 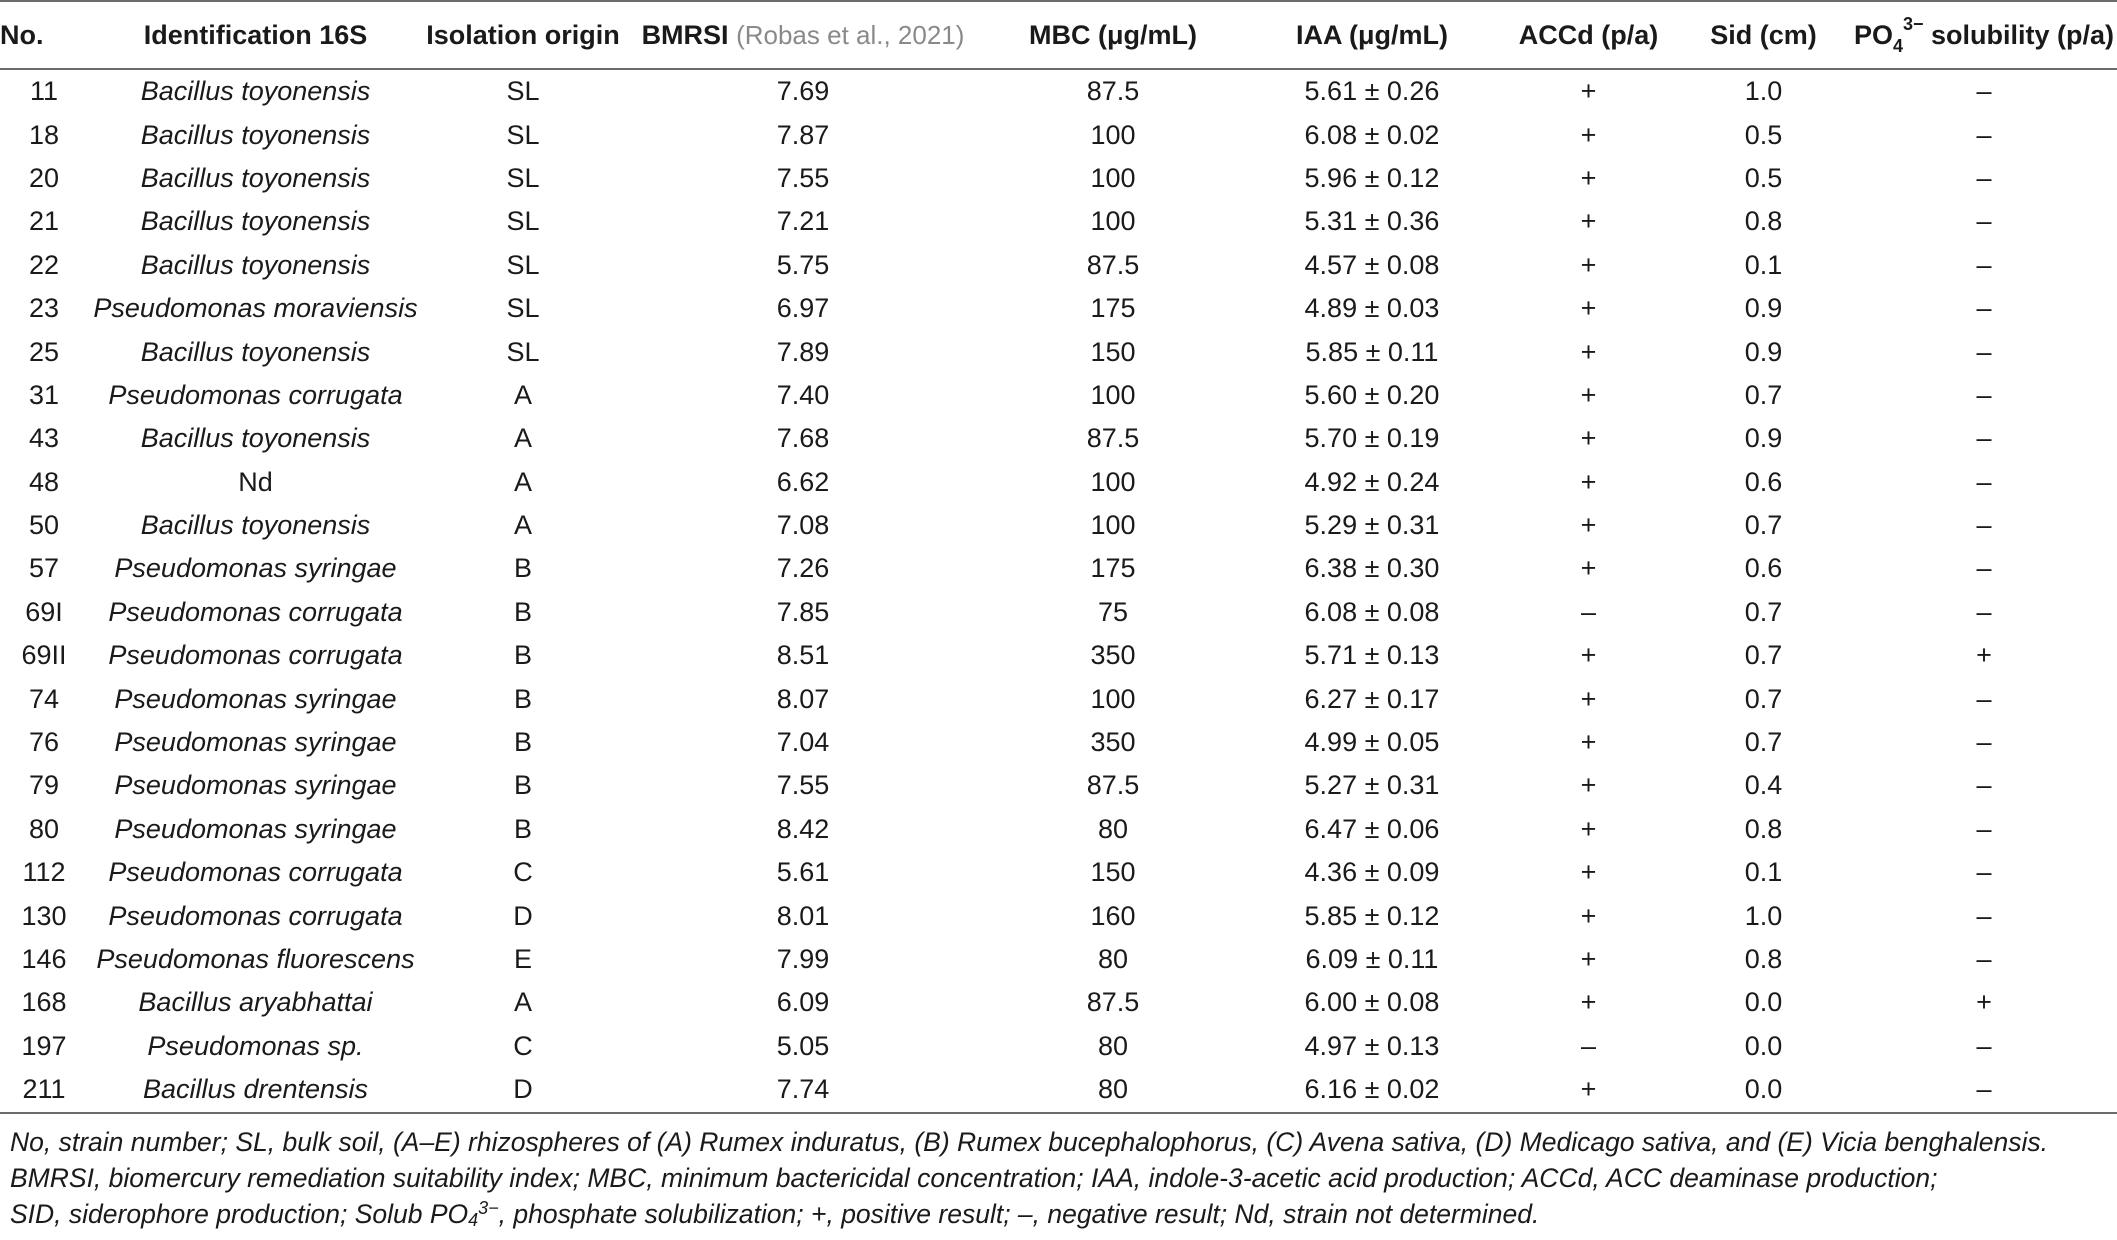 What do you see at coordinates (1873, 34) in the screenshot?
I see `po4-base: PO` at bounding box center [1873, 34].